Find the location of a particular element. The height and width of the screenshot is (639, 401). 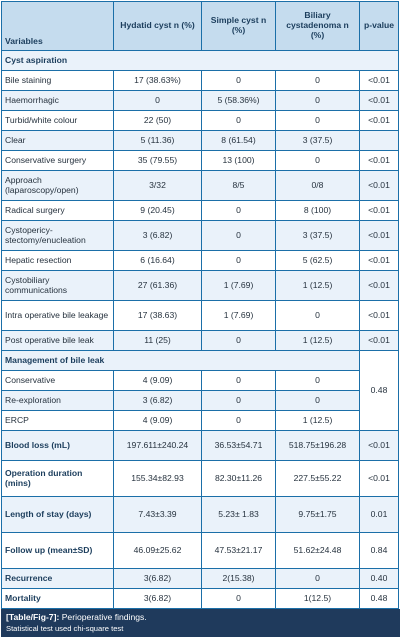

cell-pvalue: 0.48 is located at coordinates (379, 598).